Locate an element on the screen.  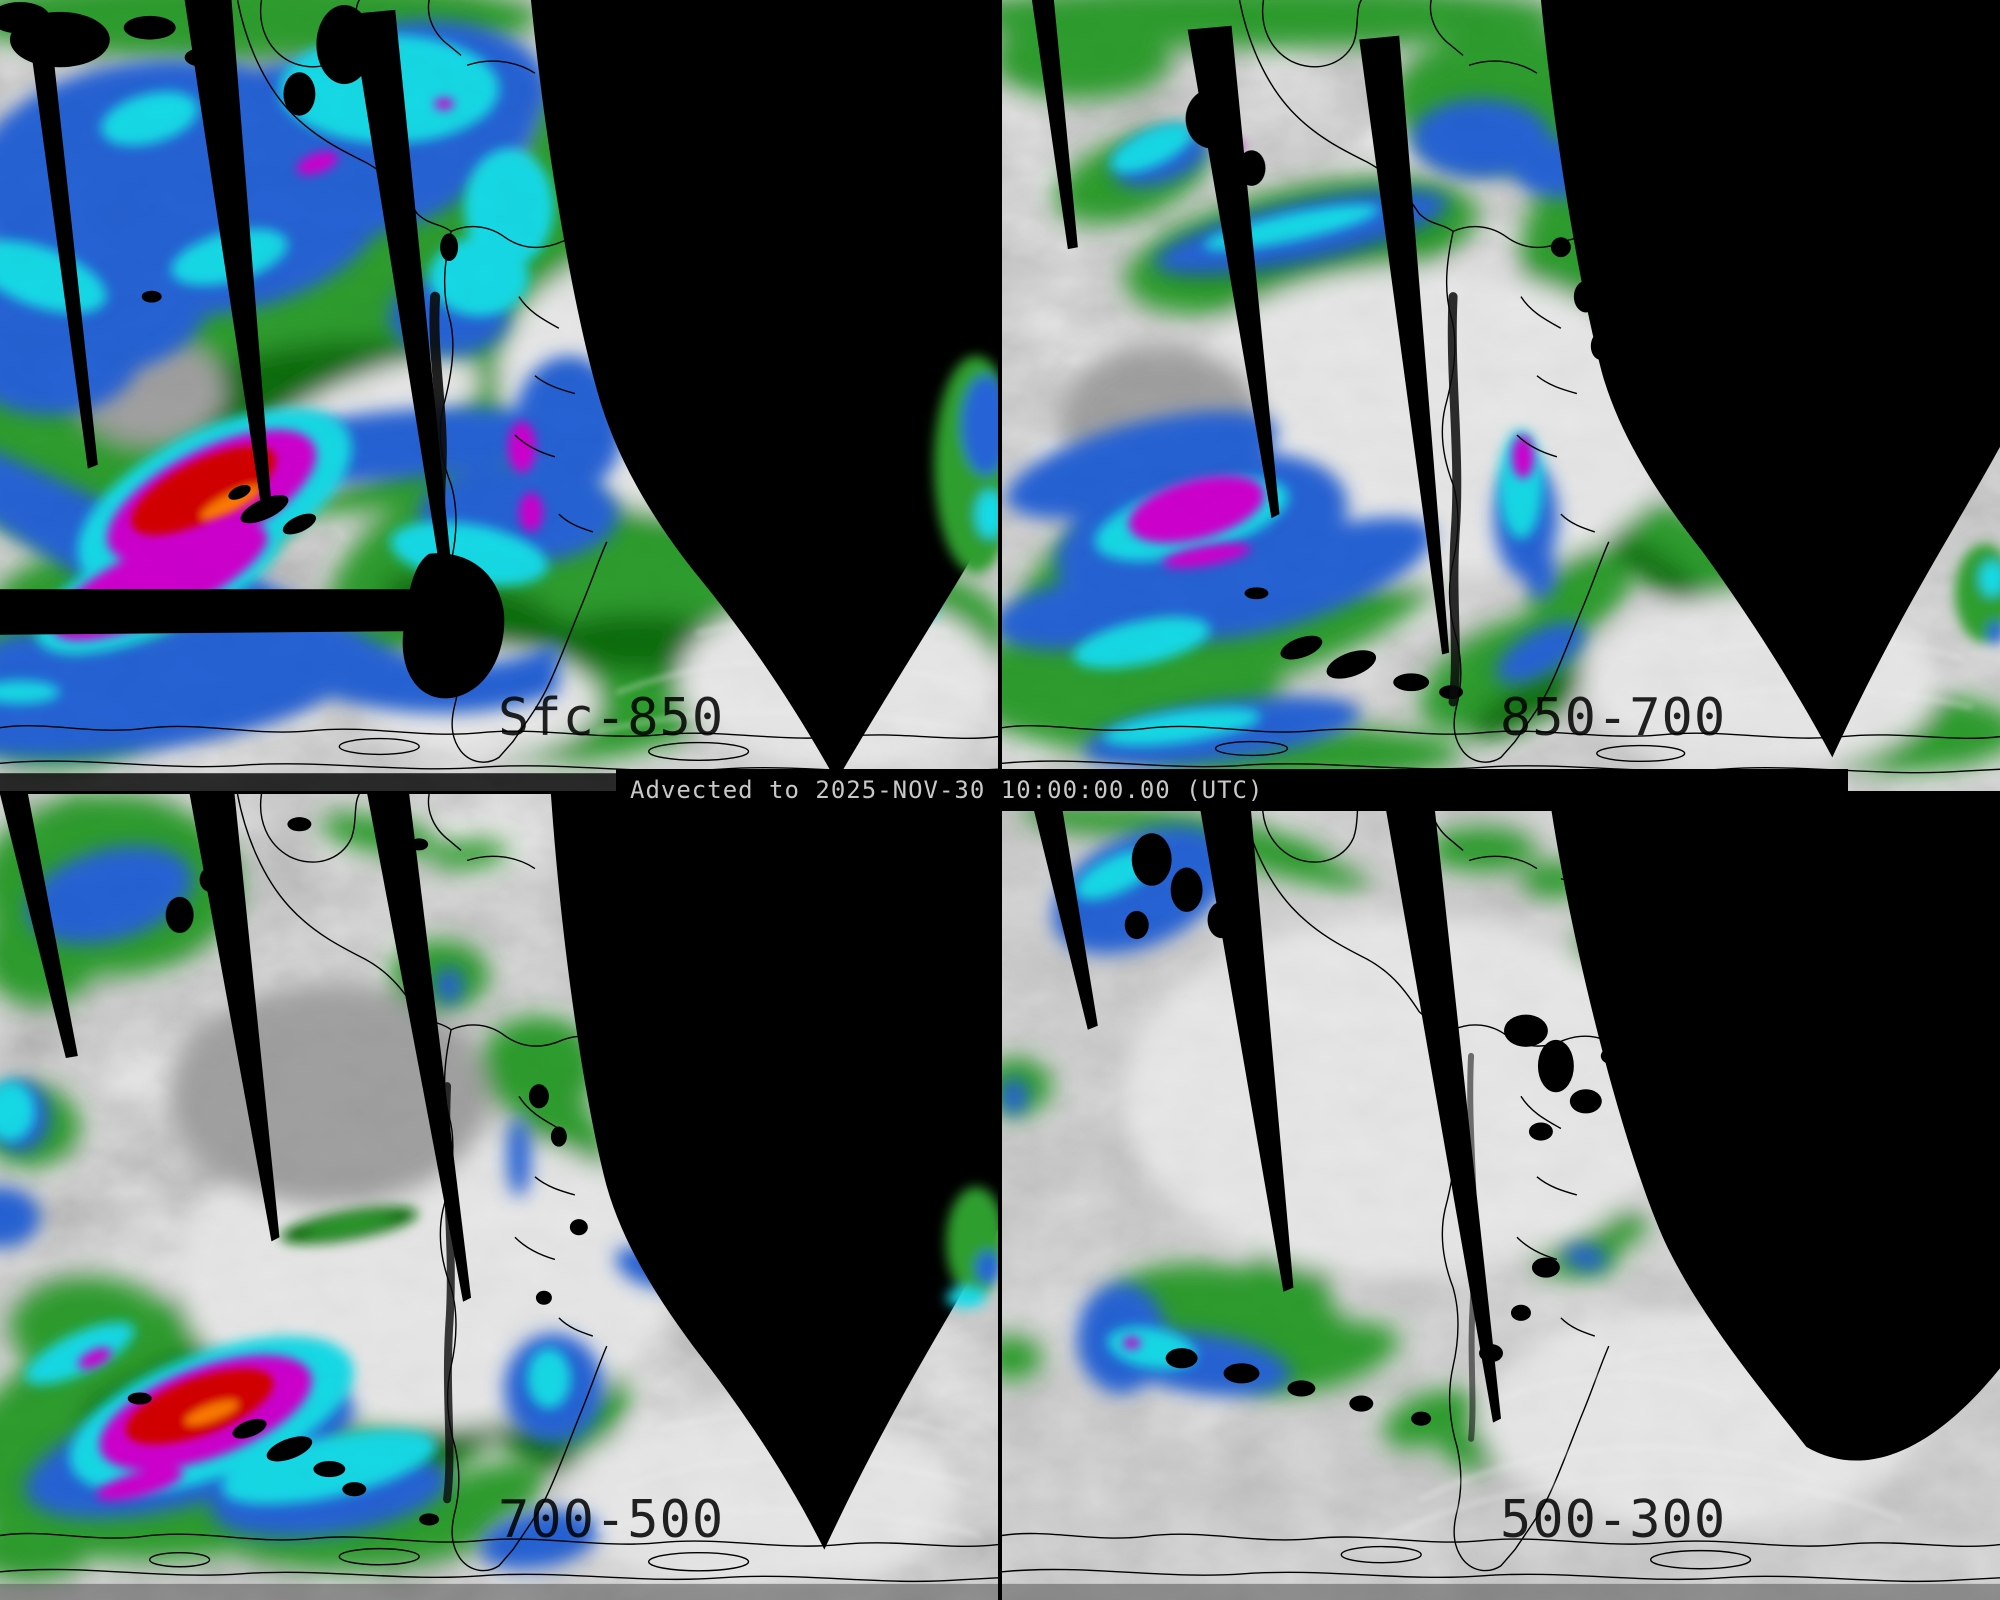
andes-ridge is located at coordinates (1454, 499).